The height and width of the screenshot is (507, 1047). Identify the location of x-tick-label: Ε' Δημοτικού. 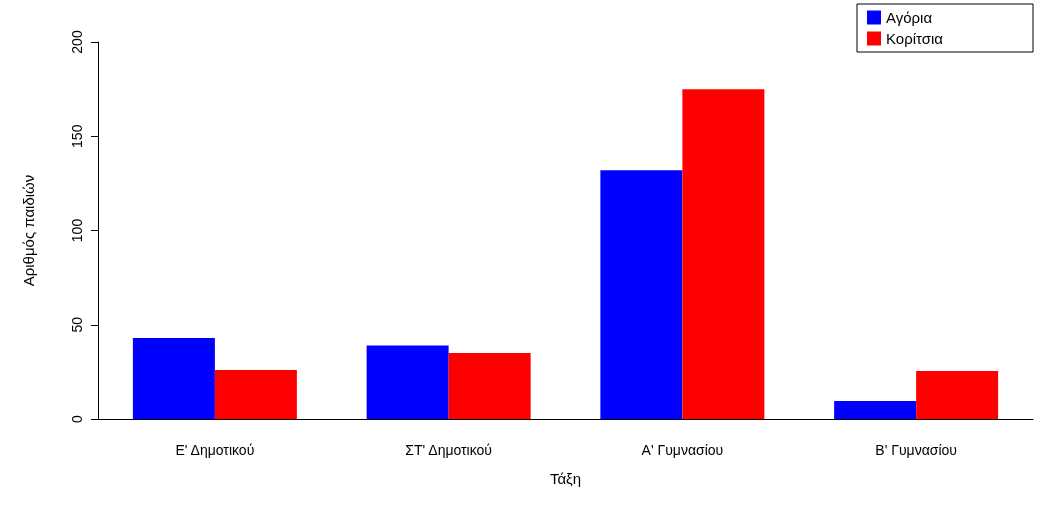
(215, 450).